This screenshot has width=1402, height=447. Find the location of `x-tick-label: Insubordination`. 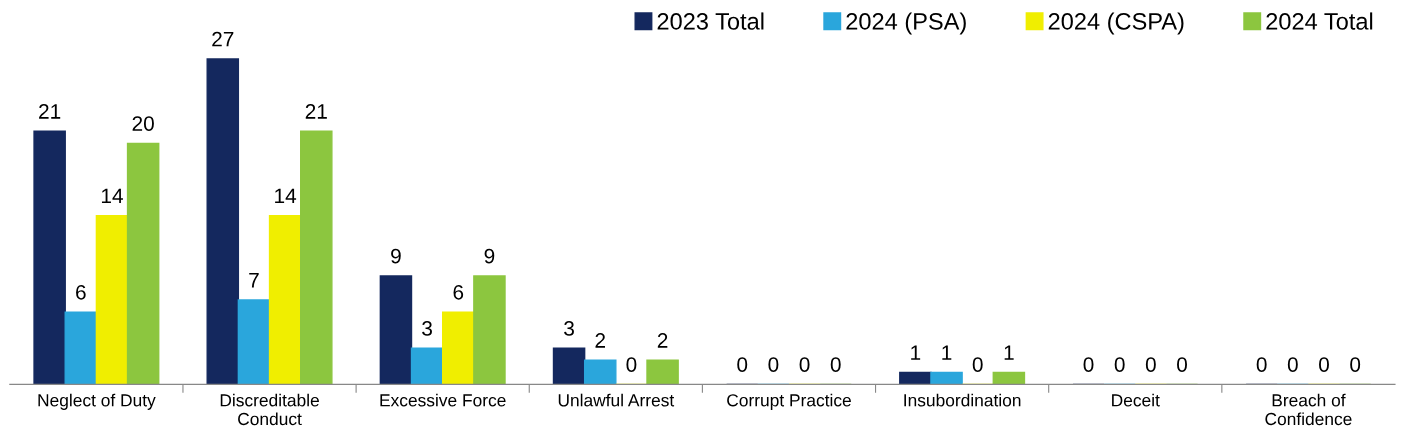

x-tick-label: Insubordination is located at coordinates (962, 400).